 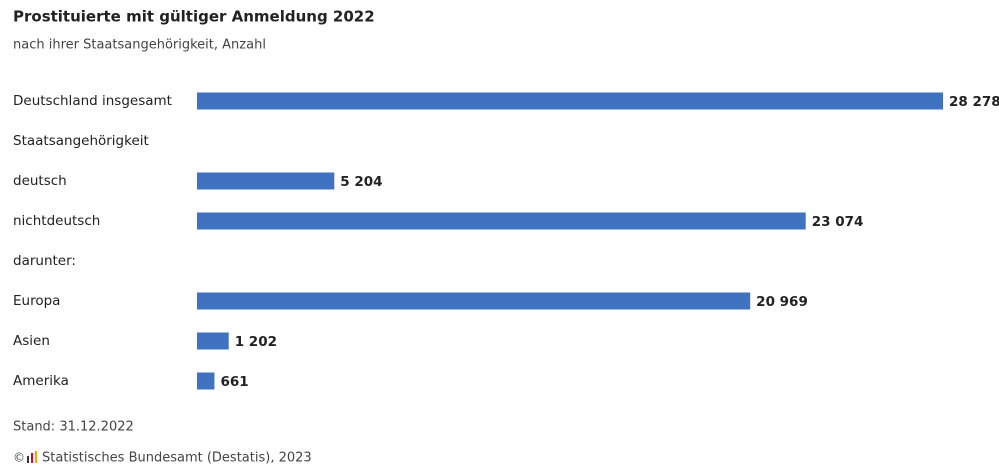 What do you see at coordinates (41, 381) in the screenshot?
I see `category-label: Amerika` at bounding box center [41, 381].